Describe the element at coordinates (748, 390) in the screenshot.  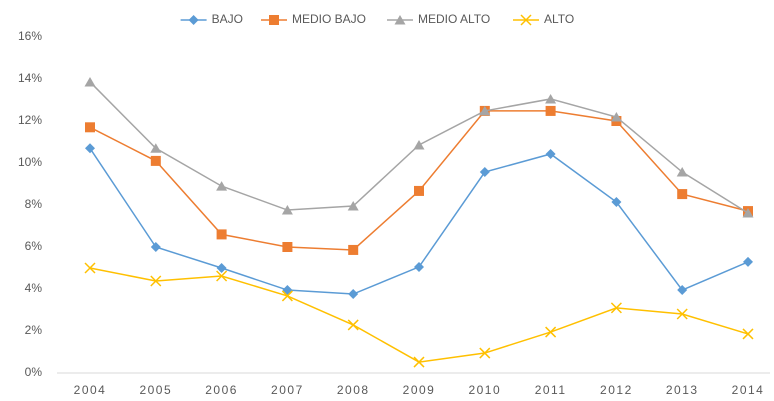
I see `x-tick-label: 2014` at that location.